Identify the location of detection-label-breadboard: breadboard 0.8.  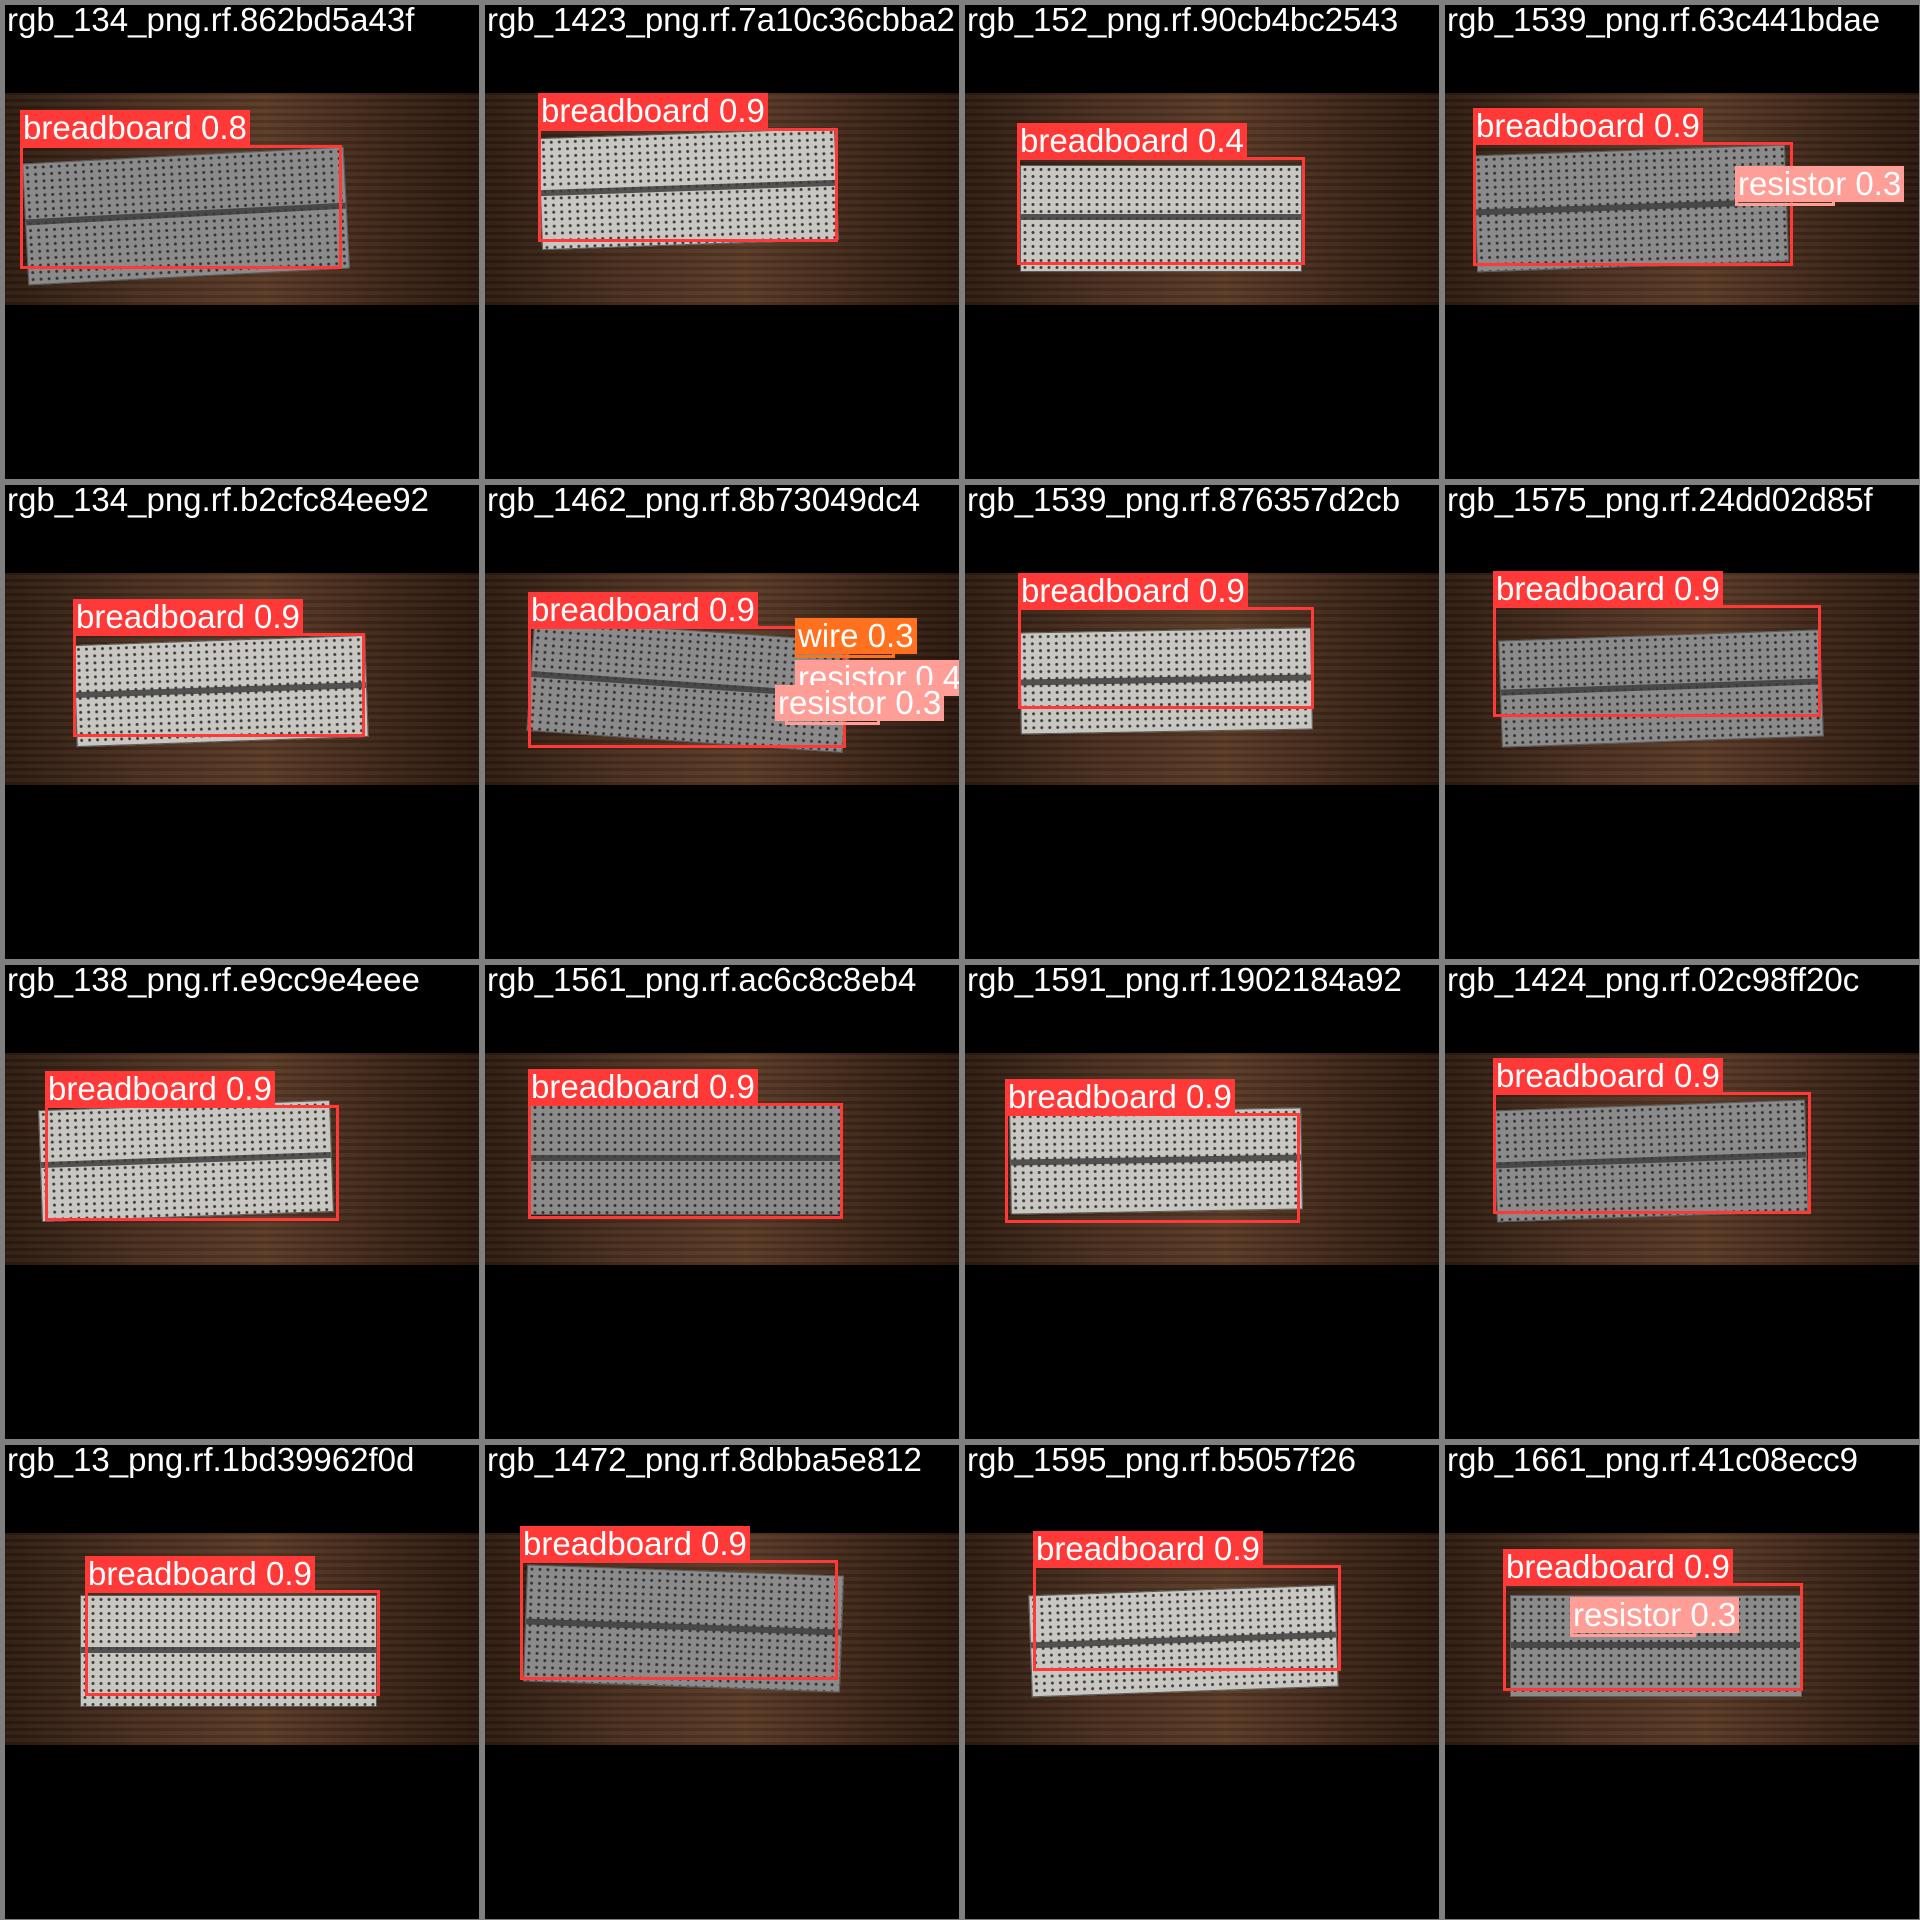
(135, 128).